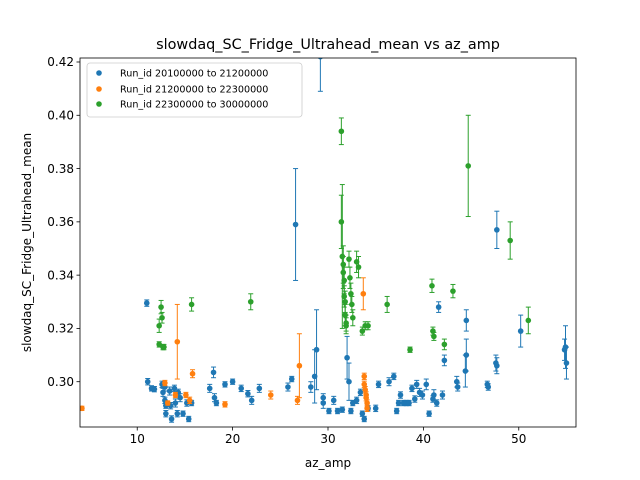 The width and height of the screenshot is (640, 480). I want to click on y-tick-label: 0.36, so click(60, 222).